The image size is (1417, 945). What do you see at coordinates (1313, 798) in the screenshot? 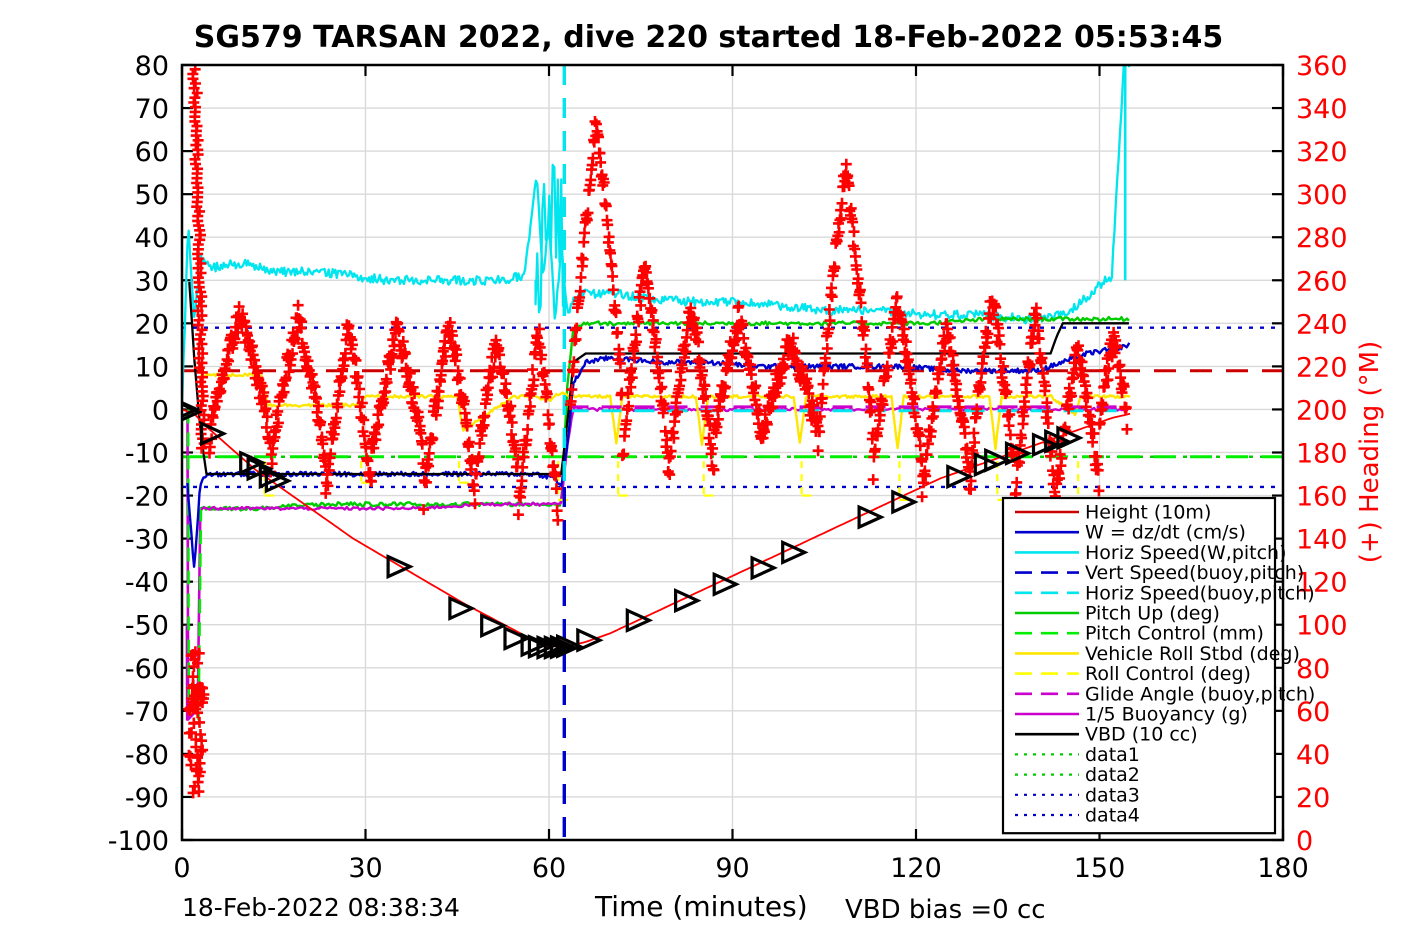
I see `right-tick-label: 20` at bounding box center [1313, 798].